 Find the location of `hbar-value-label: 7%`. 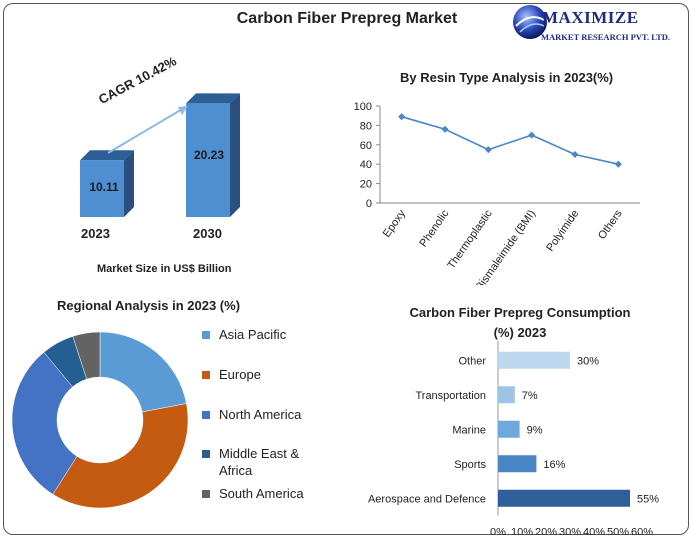

hbar-value-label: 7% is located at coordinates (530, 396).